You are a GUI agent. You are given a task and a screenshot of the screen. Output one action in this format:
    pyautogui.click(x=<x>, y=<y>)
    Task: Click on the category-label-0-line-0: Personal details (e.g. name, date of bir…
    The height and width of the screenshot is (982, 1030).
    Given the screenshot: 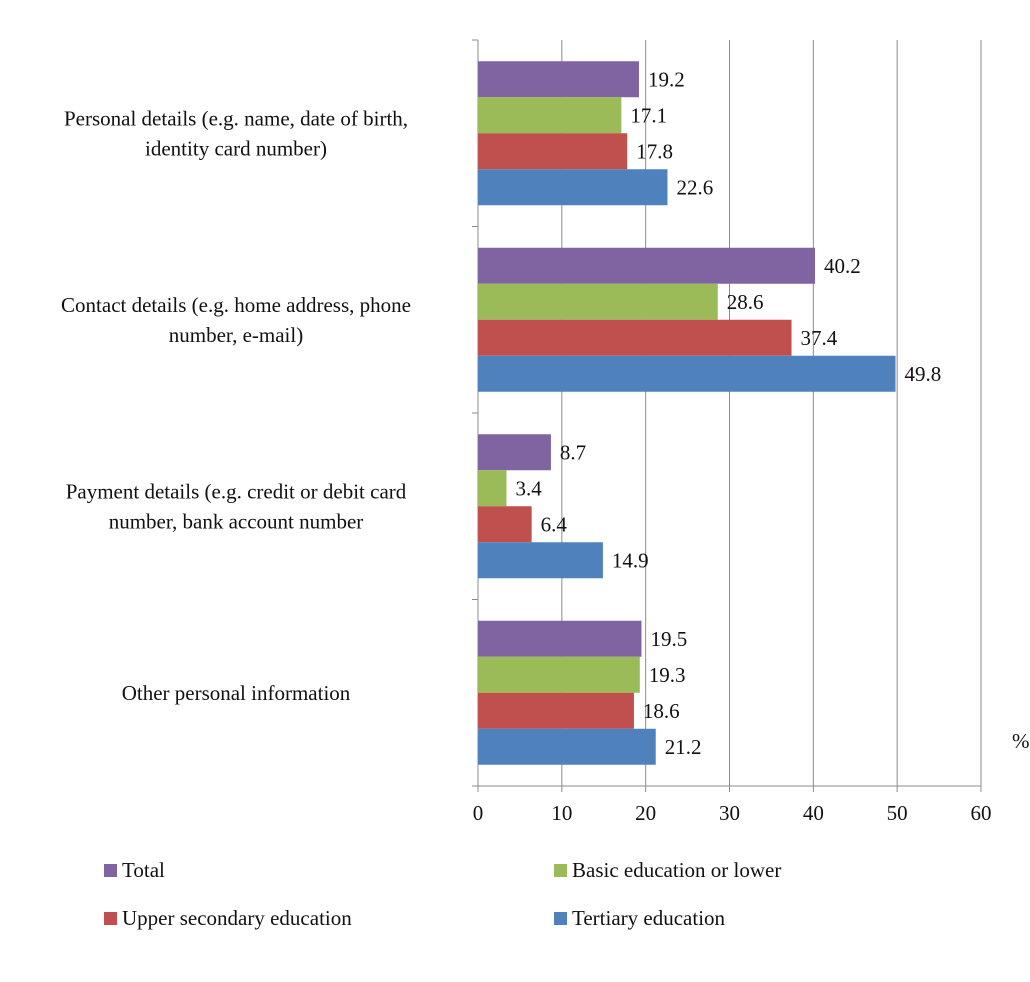 What is the action you would take?
    pyautogui.click(x=236, y=118)
    